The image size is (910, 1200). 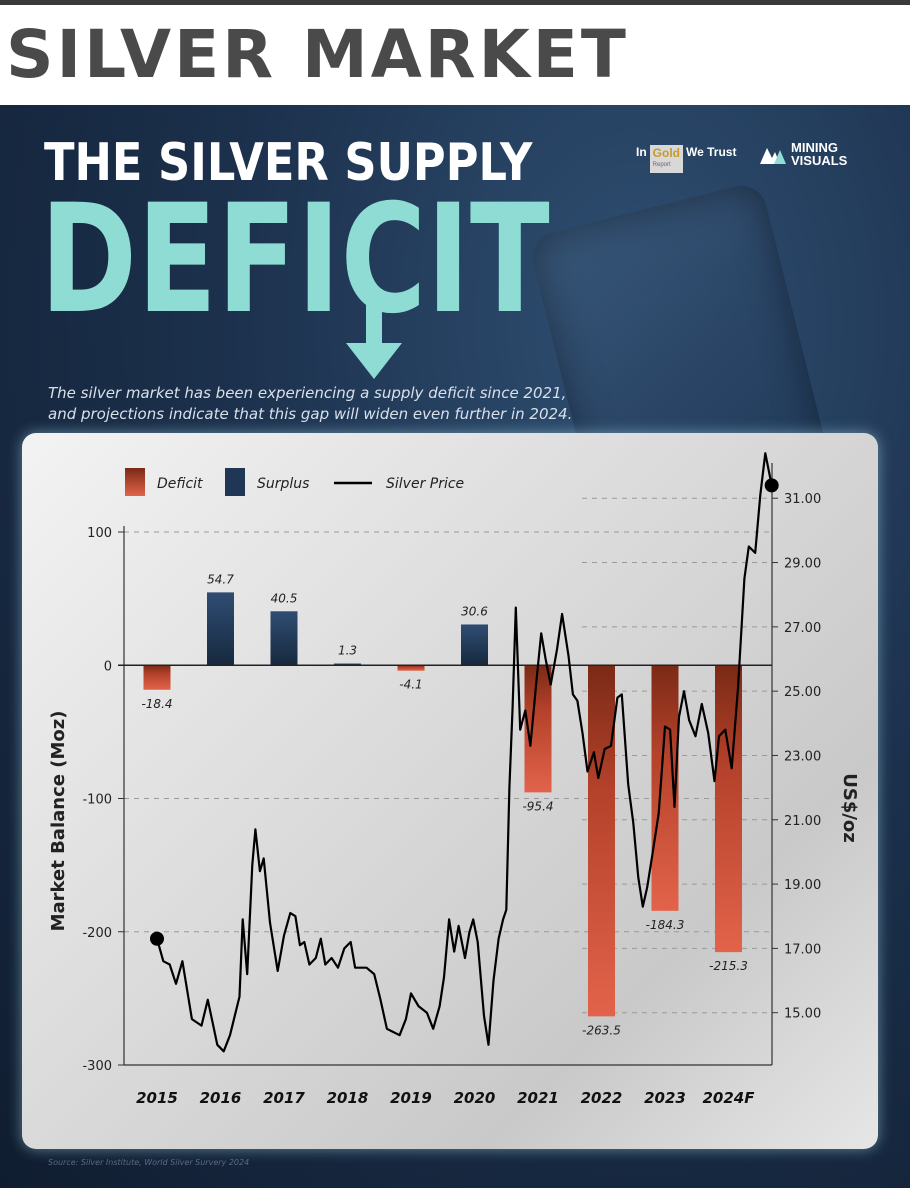 I want to click on price-end-marker, so click(x=771, y=485).